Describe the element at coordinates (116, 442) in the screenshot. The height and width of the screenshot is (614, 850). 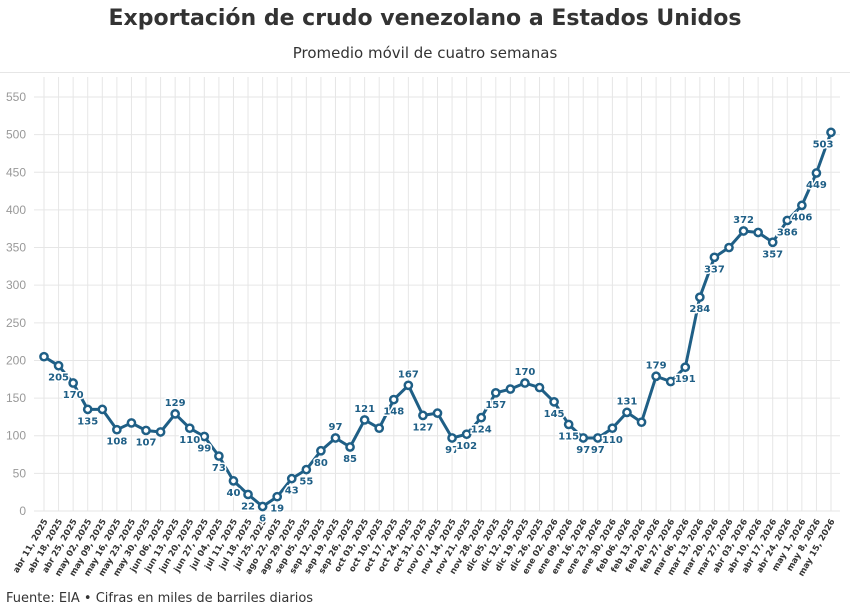
I see `data-label: 108` at that location.